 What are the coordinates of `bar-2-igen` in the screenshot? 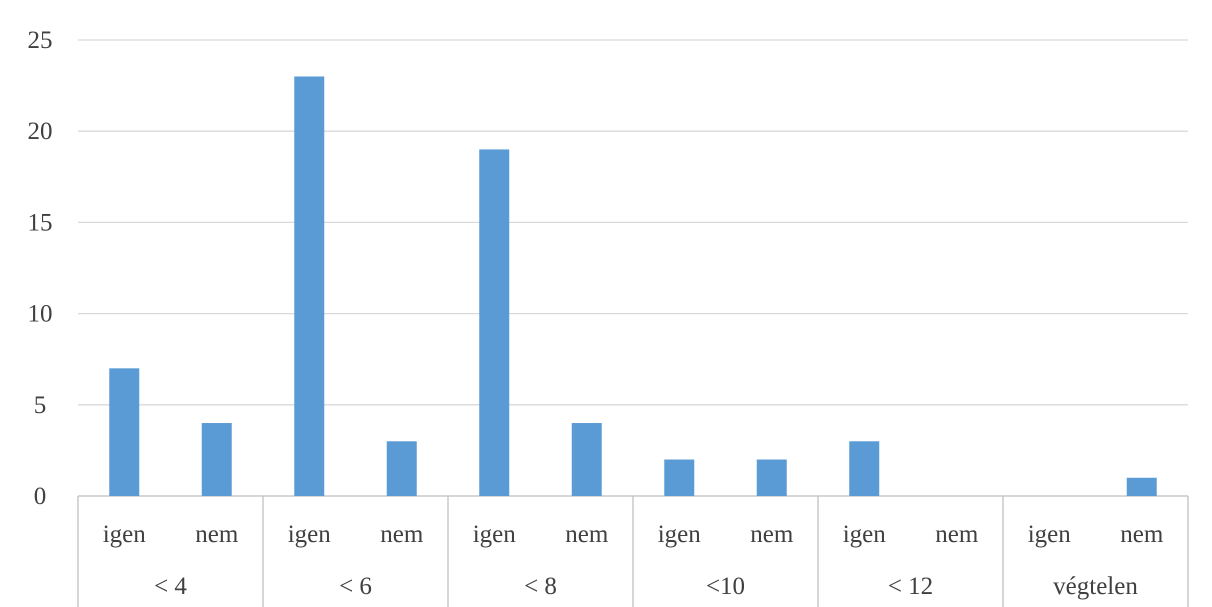 It's located at (494, 322).